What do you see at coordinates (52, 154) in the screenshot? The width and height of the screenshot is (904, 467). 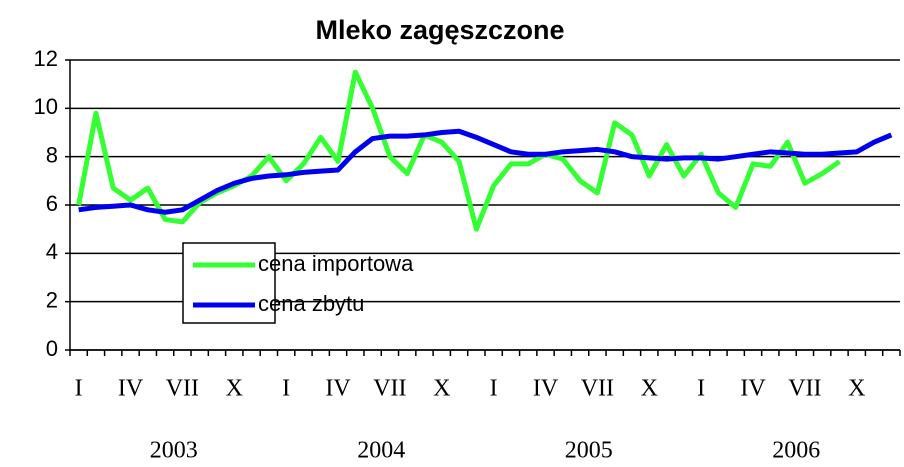 I see `y-tick-label: 8` at bounding box center [52, 154].